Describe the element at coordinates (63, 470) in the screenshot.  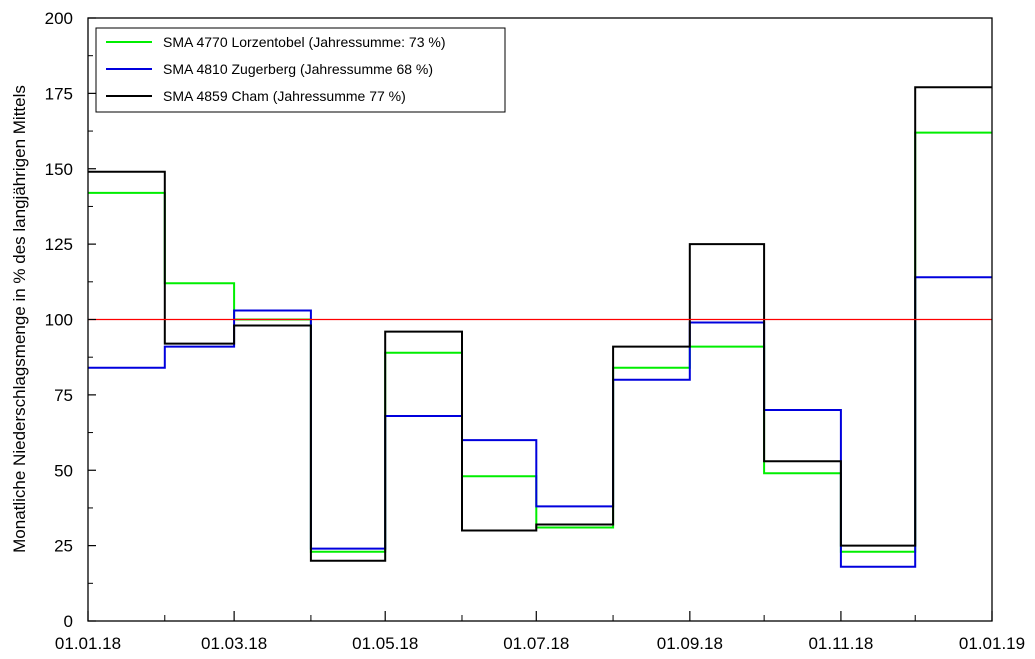
I see `y-tick-label: 50` at that location.